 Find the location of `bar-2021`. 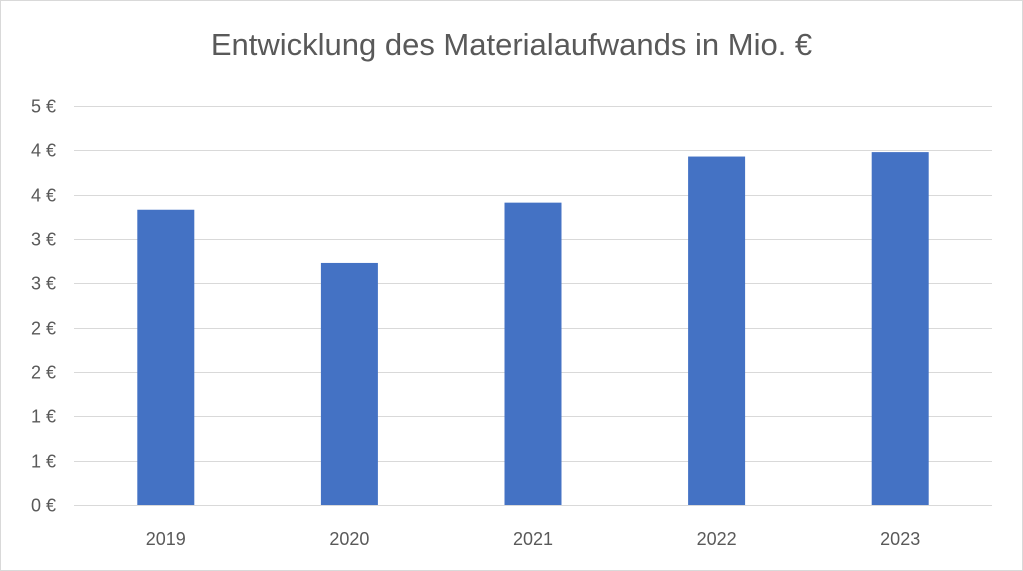

bar-2021 is located at coordinates (533, 353).